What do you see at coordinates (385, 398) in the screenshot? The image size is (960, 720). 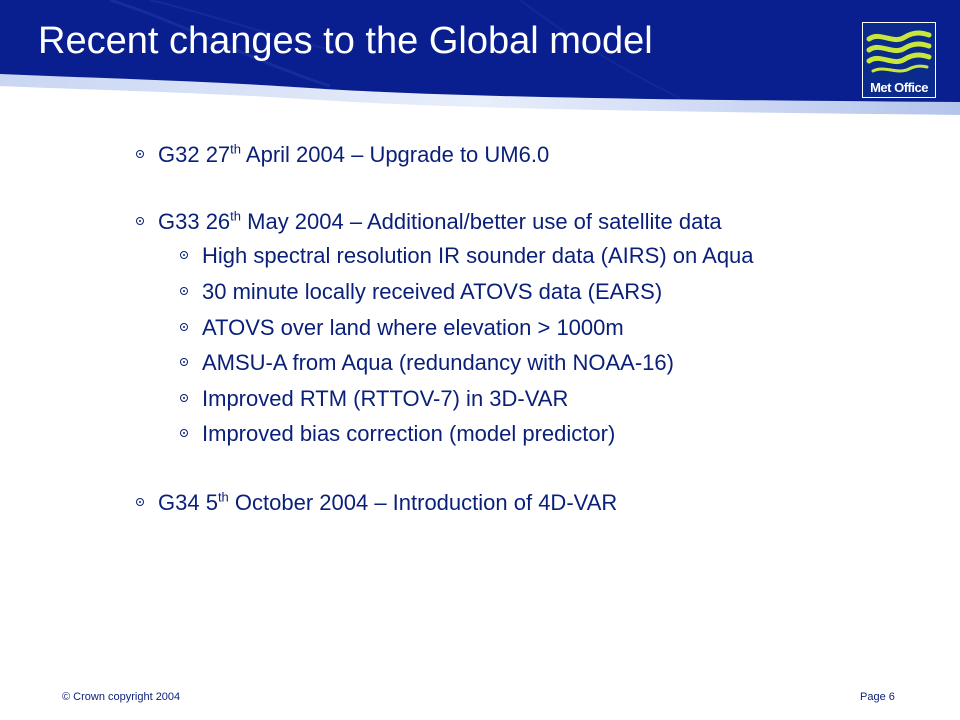 I see `sub-bullet-text: Improved RTM (RTTOV-7) in 3D-VAR` at bounding box center [385, 398].